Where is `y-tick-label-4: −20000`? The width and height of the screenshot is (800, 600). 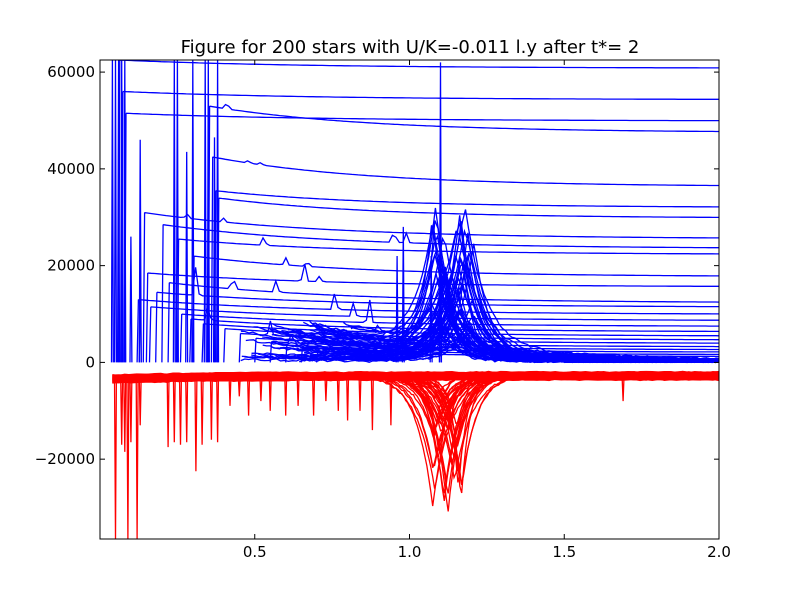
y-tick-label-4: −20000 is located at coordinates (65, 459).